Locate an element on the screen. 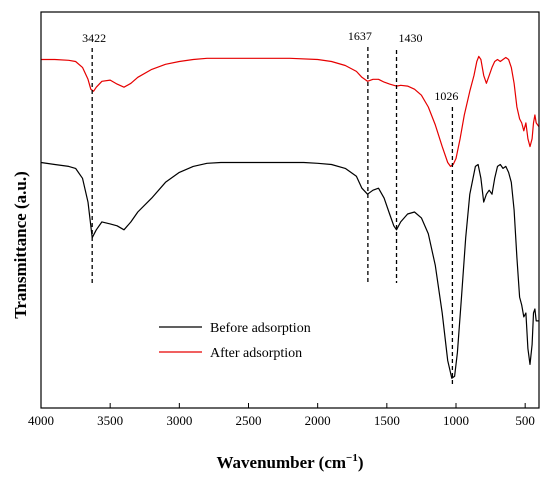 The image size is (550, 478). x-tick-label-500: 500 is located at coordinates (525, 420).